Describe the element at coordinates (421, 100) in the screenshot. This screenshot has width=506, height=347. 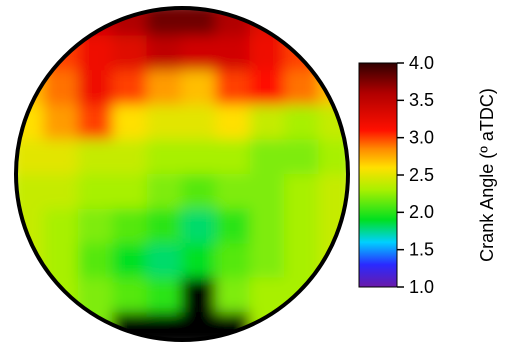
I see `colorbar-tick-label: 3.5` at that location.